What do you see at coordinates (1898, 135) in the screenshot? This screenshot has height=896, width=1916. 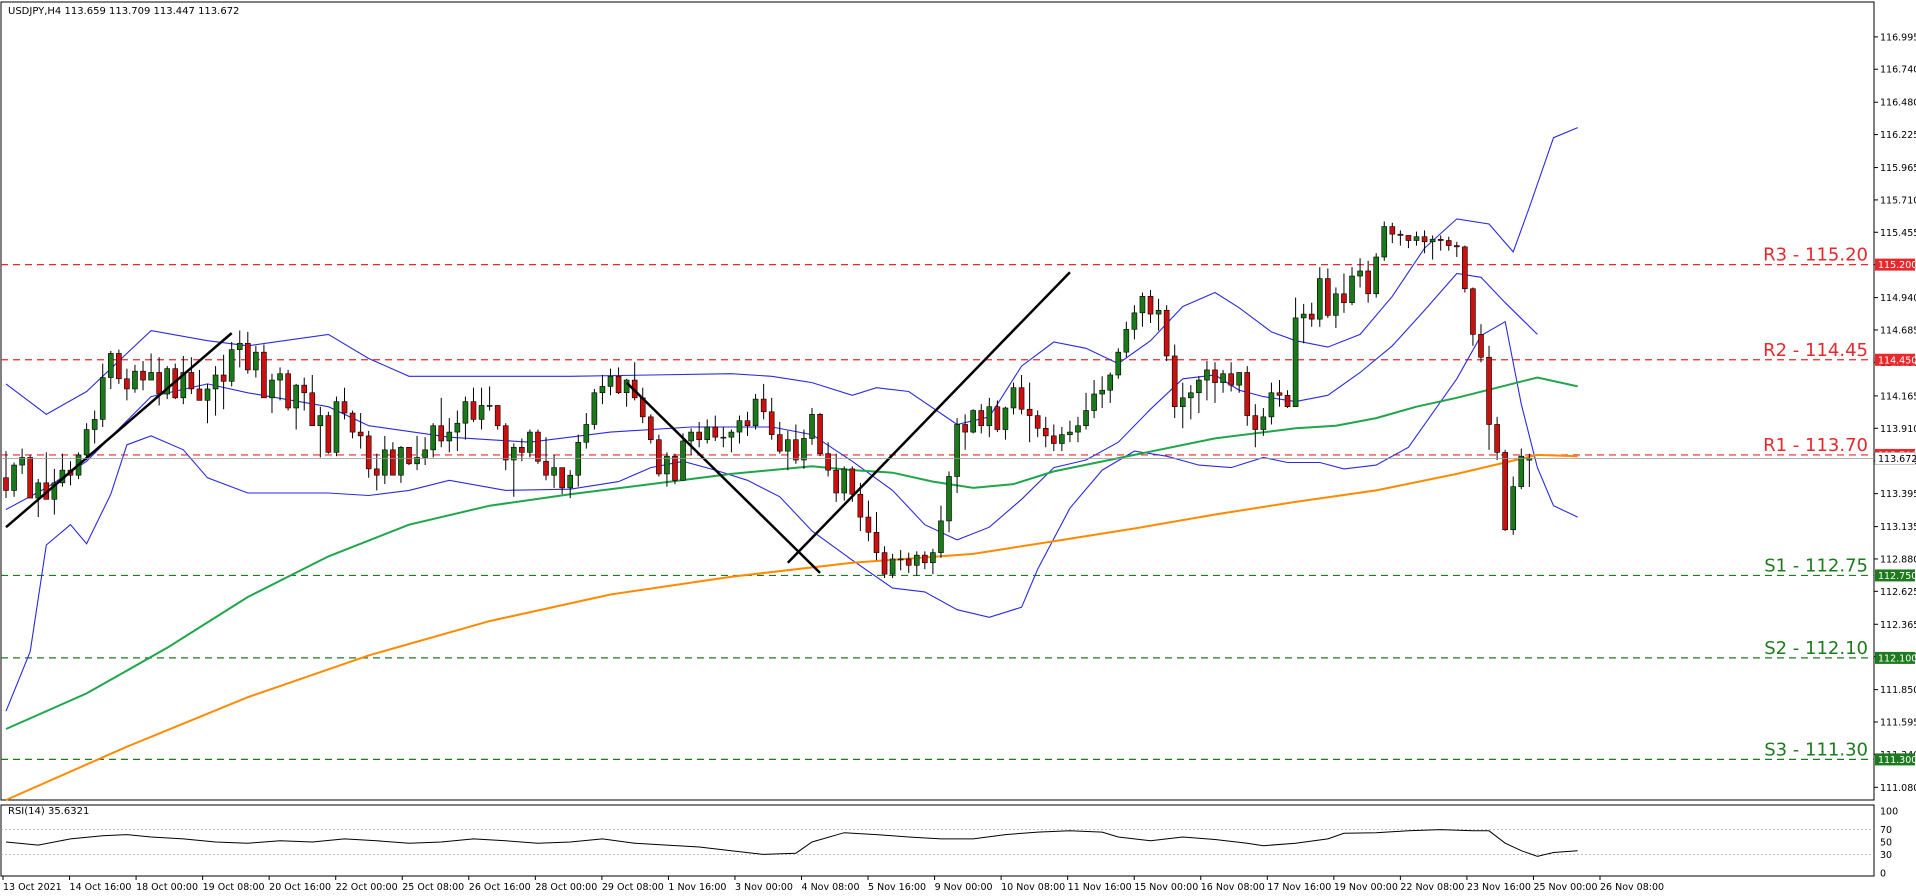 I see `price-tick-label: 116.225` at bounding box center [1898, 135].